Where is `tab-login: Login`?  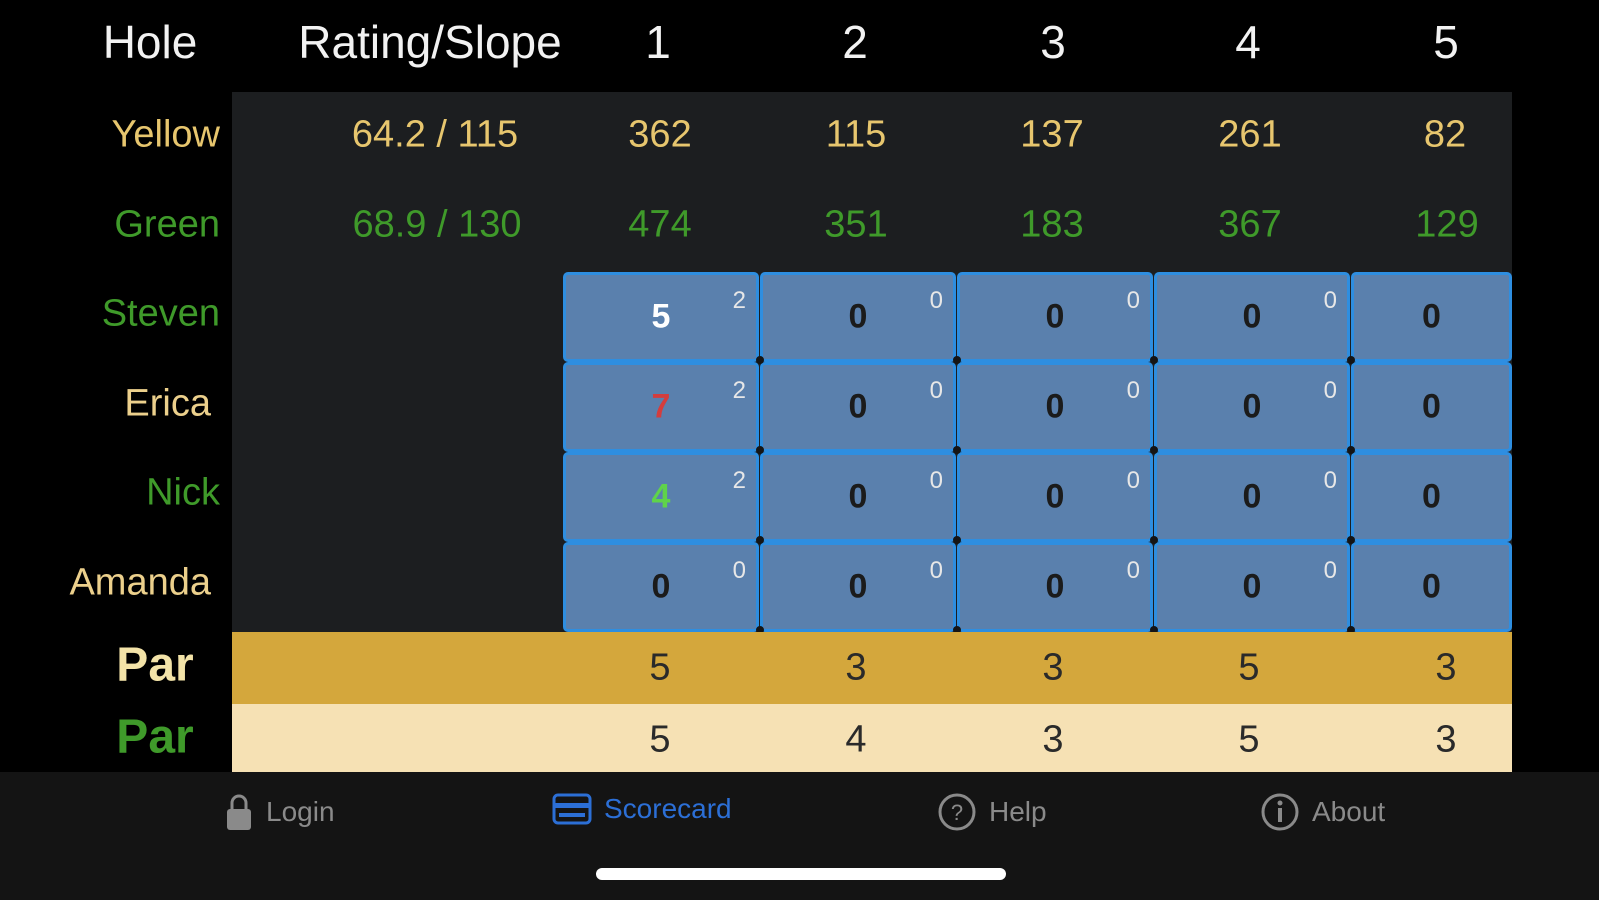 tab-login: Login is located at coordinates (279, 812).